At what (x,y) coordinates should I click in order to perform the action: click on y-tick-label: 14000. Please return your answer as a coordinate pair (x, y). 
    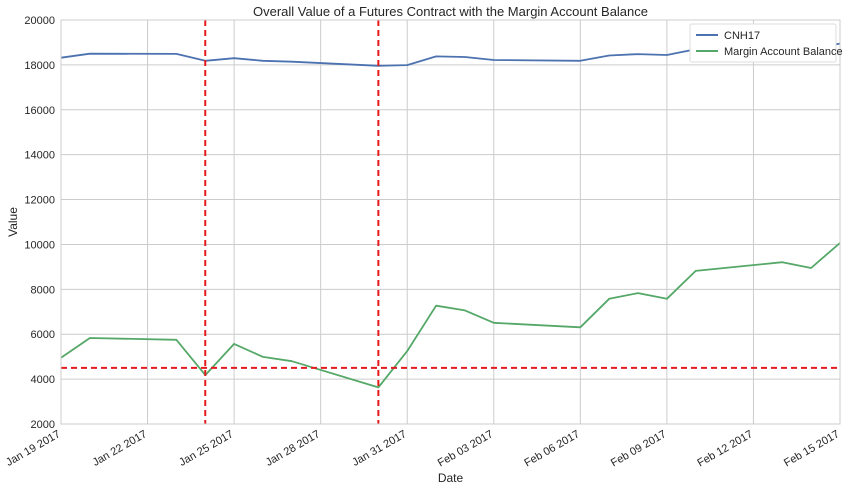
    Looking at the image, I should click on (39, 156).